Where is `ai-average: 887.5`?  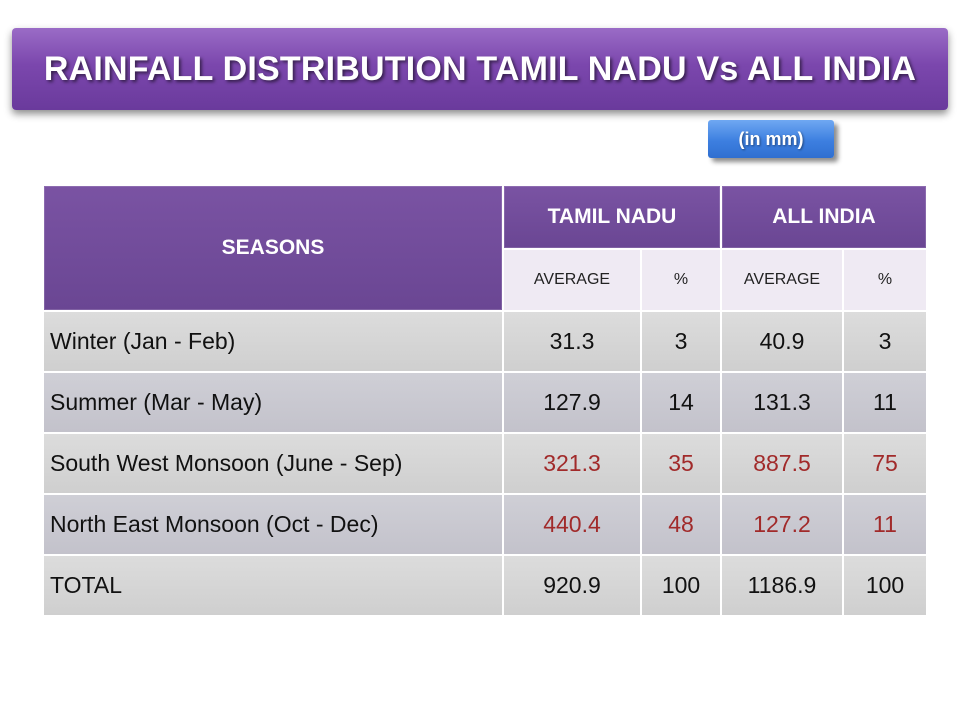 ai-average: 887.5 is located at coordinates (782, 463).